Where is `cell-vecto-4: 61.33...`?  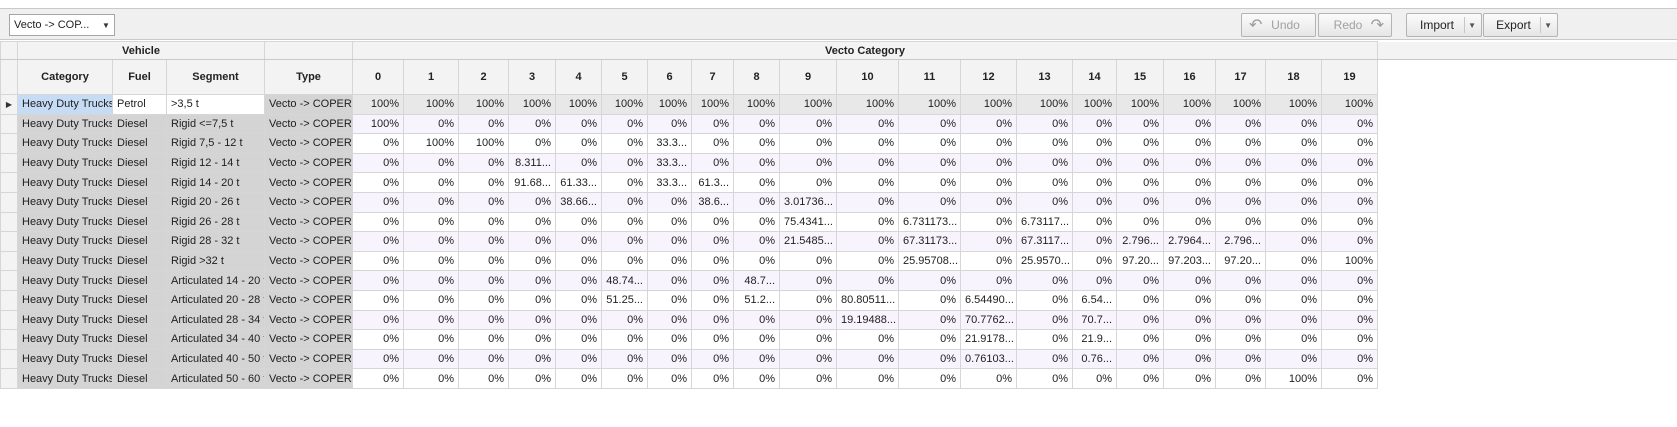
cell-vecto-4: 61.33... is located at coordinates (578, 182).